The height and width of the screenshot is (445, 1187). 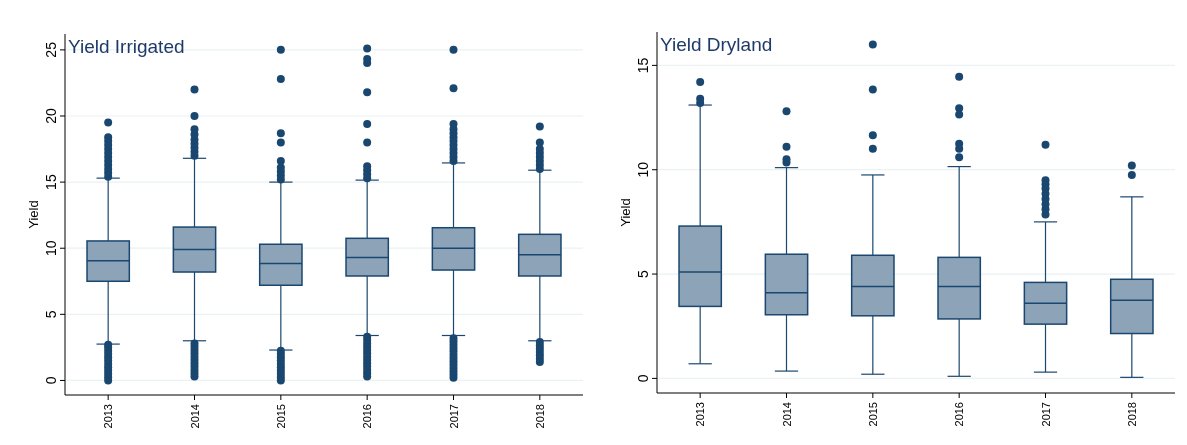 I want to click on chart-title: Yield Irrigated, so click(x=126, y=46).